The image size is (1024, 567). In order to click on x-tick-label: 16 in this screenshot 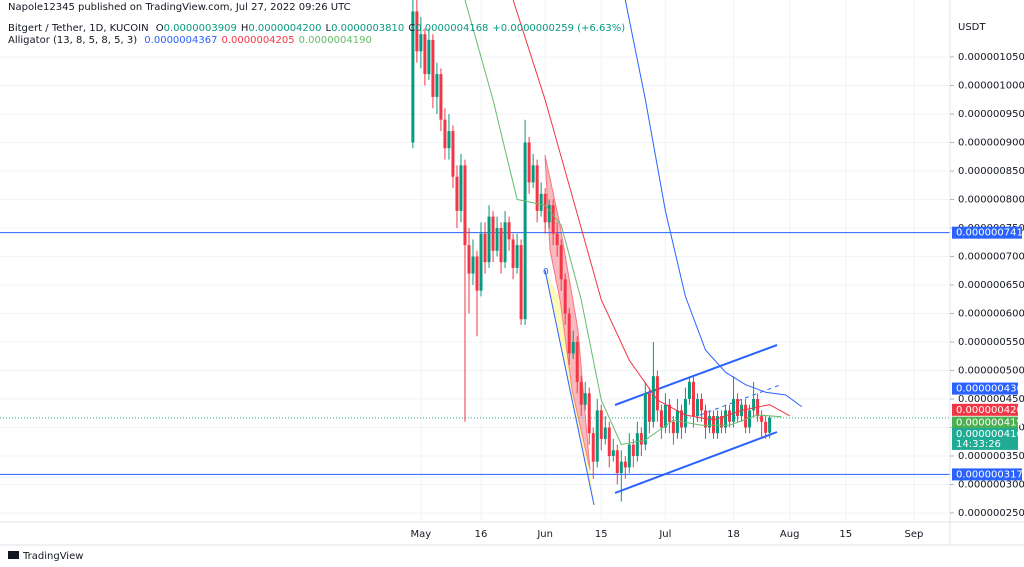, I will do `click(481, 534)`.